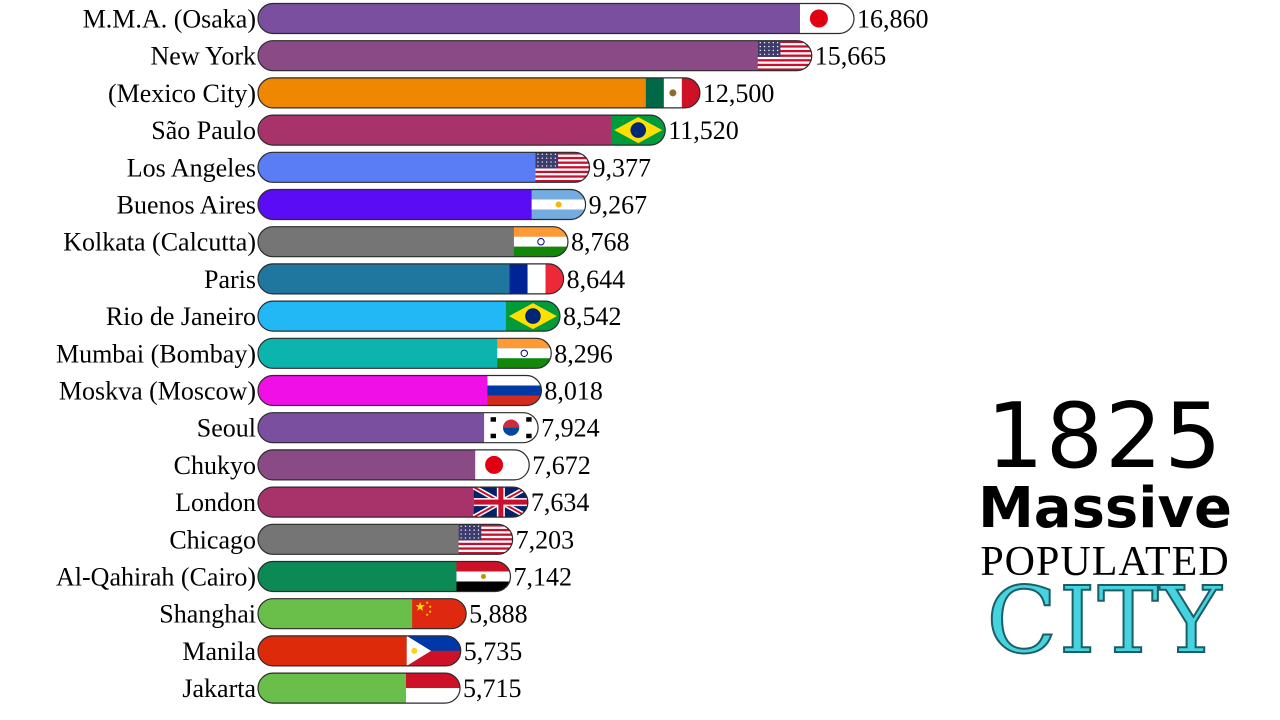  Describe the element at coordinates (212, 539) in the screenshot. I see `category-label: Chicago` at that location.